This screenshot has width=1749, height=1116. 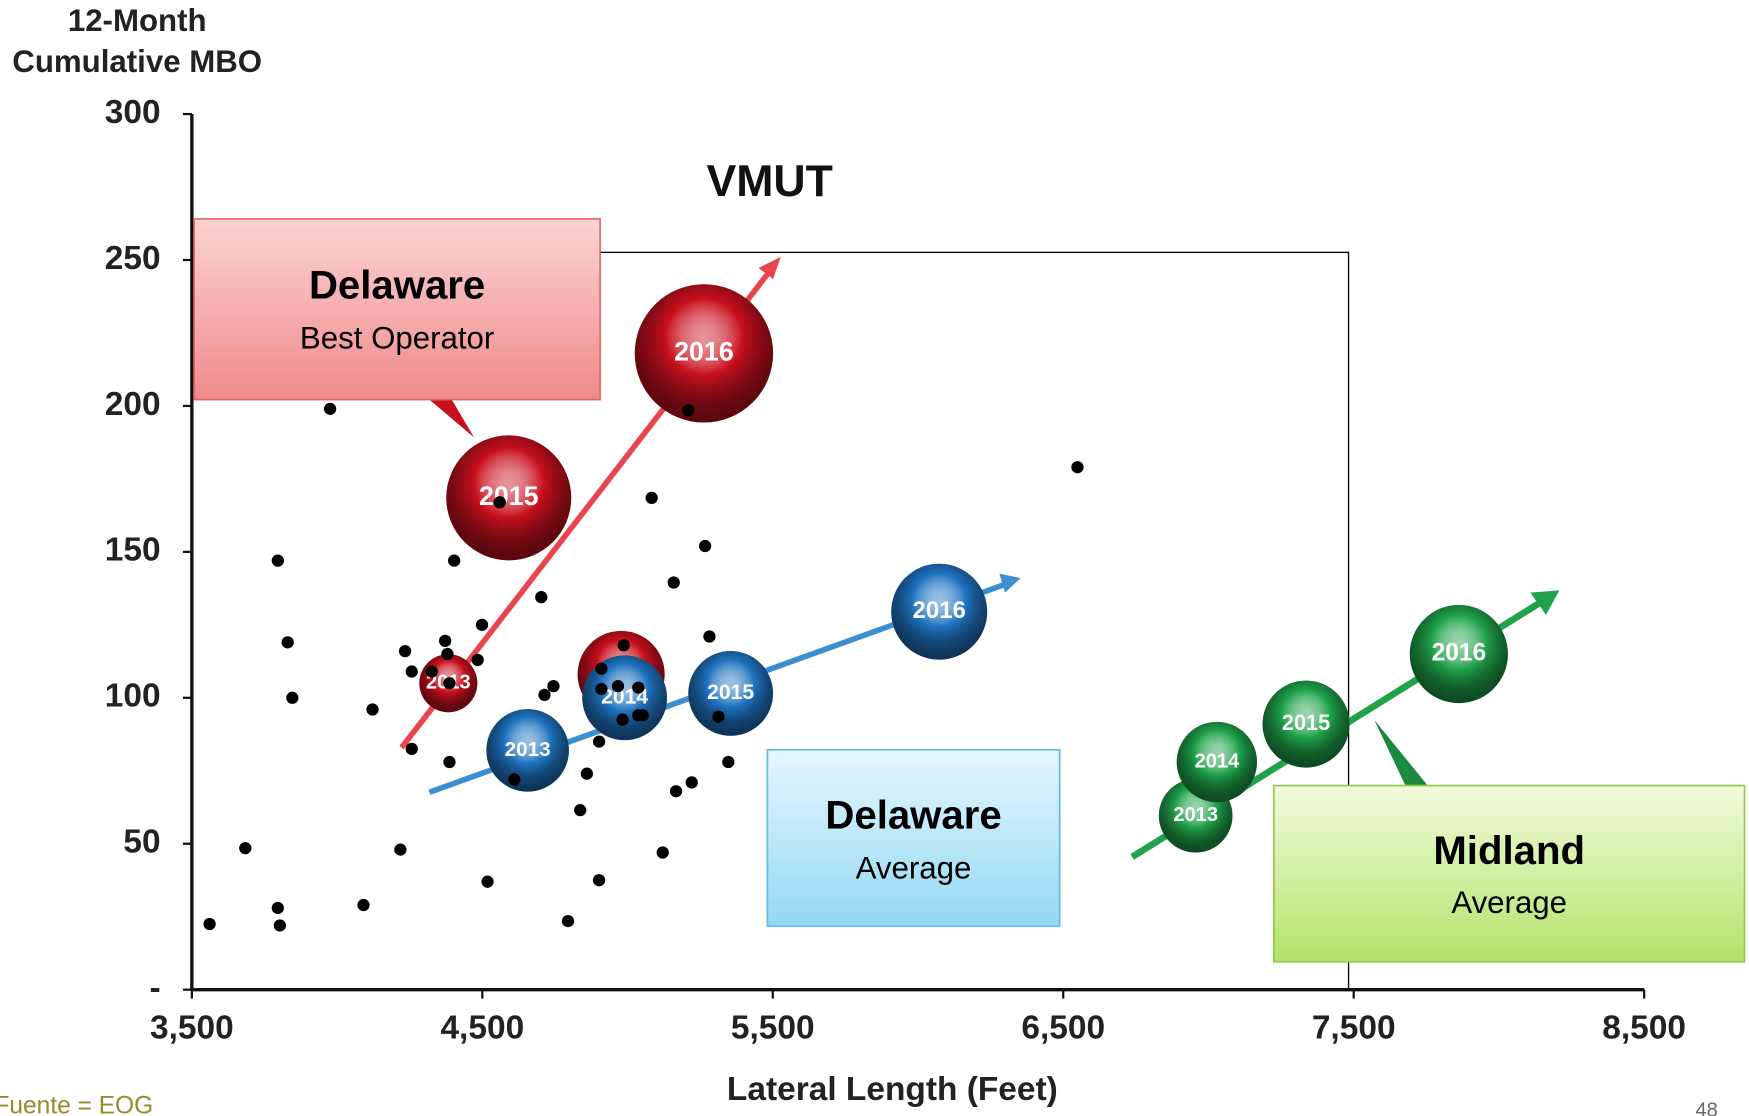 What do you see at coordinates (133, 550) in the screenshot?
I see `y-tick-label: 150` at bounding box center [133, 550].